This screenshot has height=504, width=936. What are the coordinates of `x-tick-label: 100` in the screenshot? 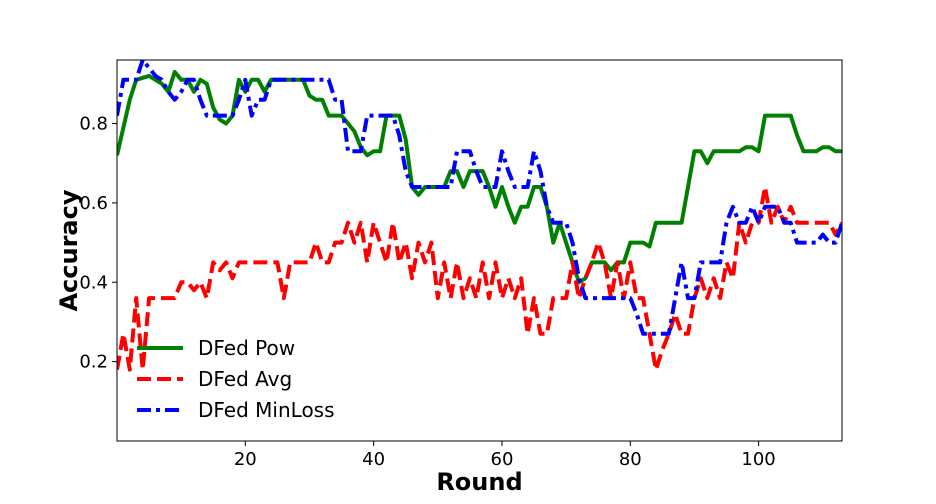 It's located at (758, 459).